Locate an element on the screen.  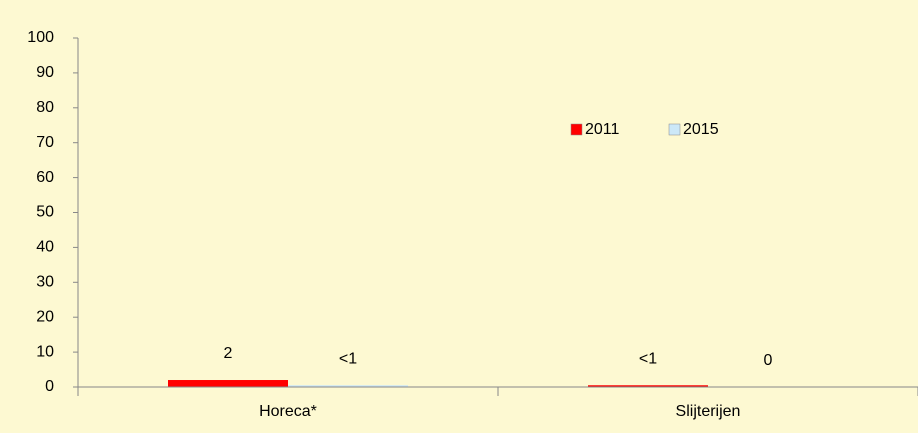
y-tick-label: 60 is located at coordinates (45, 177).